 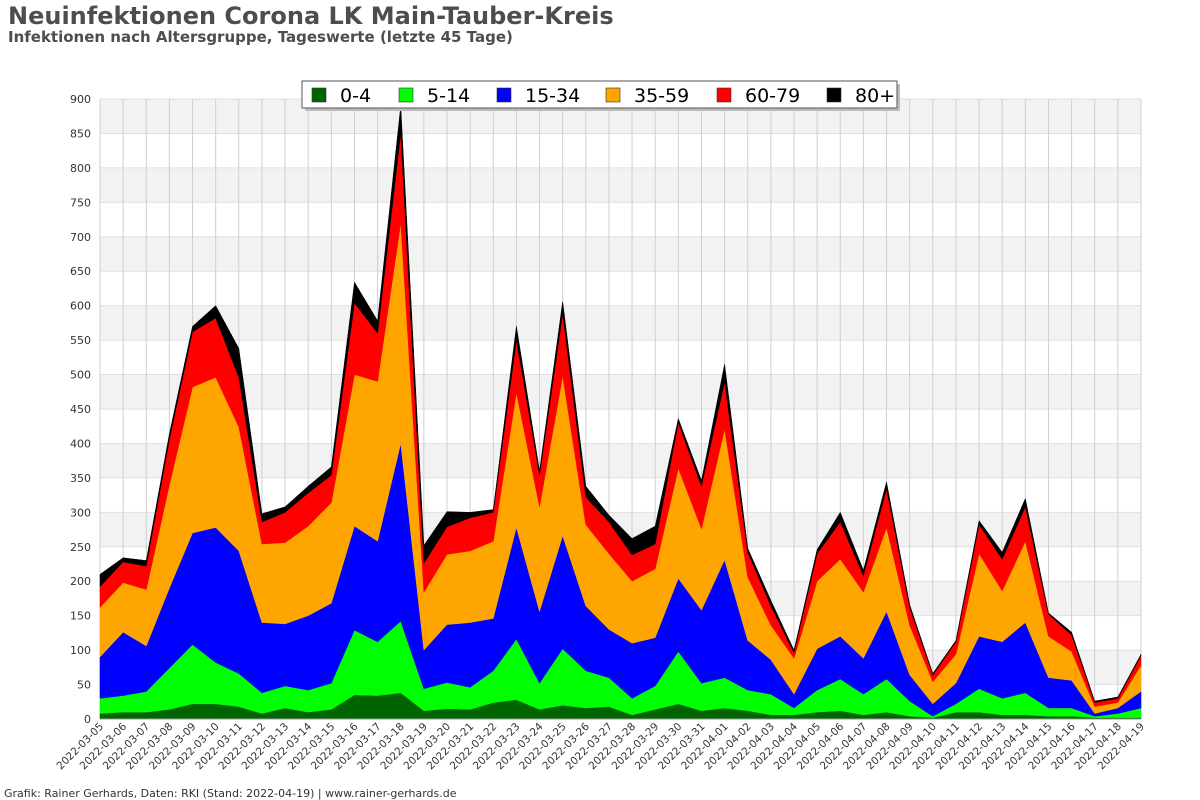 What do you see at coordinates (80, 99) in the screenshot?
I see `y-tick-label: 900` at bounding box center [80, 99].